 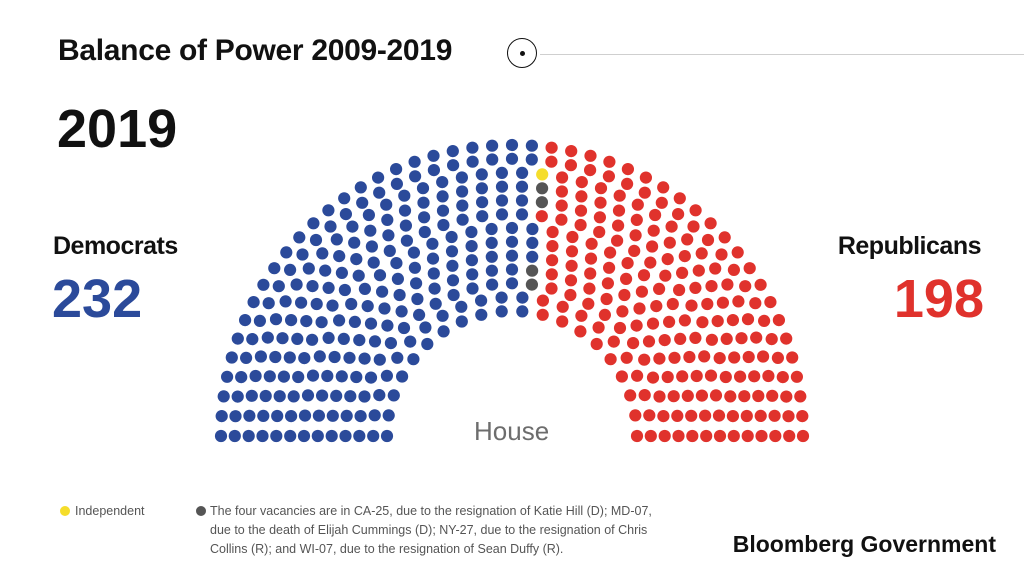 I want to click on timeline-track, so click(x=782, y=54).